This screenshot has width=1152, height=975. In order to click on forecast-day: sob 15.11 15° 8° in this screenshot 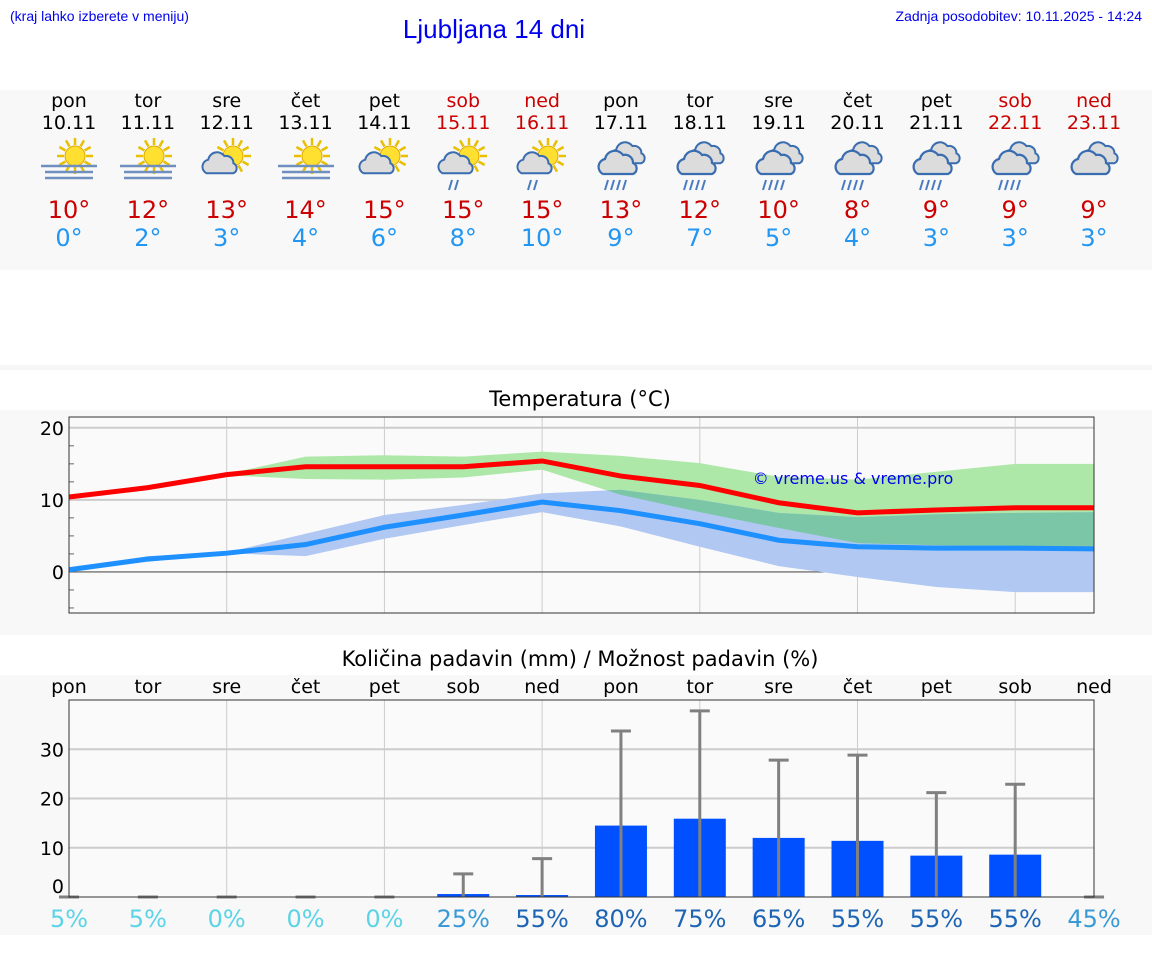, I will do `click(463, 171)`.